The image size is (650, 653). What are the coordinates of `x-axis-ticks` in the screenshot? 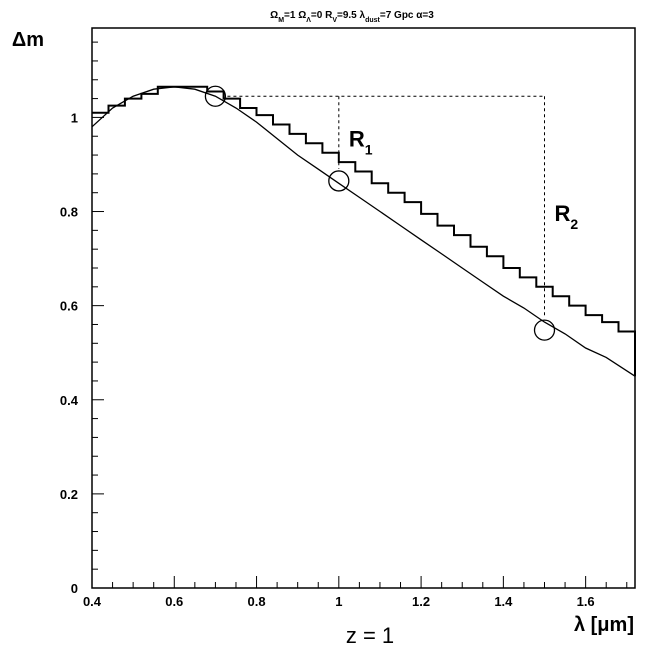 It's located at (359, 582).